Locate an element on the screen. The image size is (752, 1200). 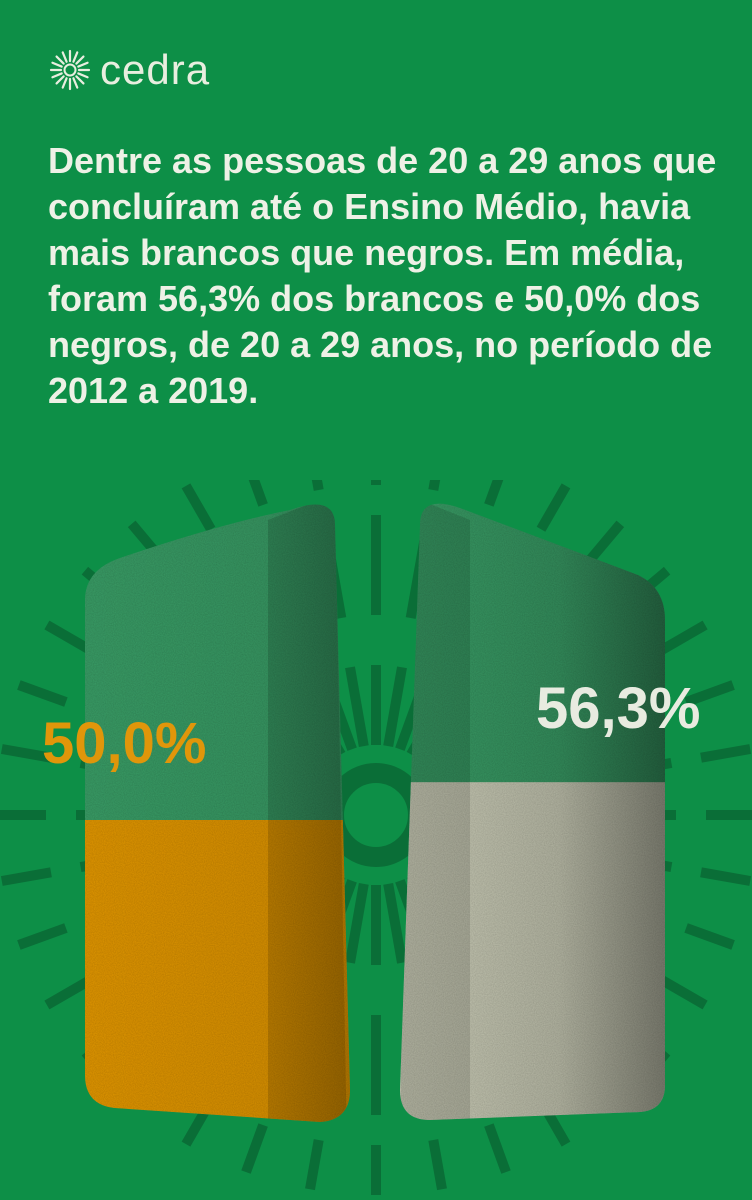
brand-logo: cedra is located at coordinates (129, 70).